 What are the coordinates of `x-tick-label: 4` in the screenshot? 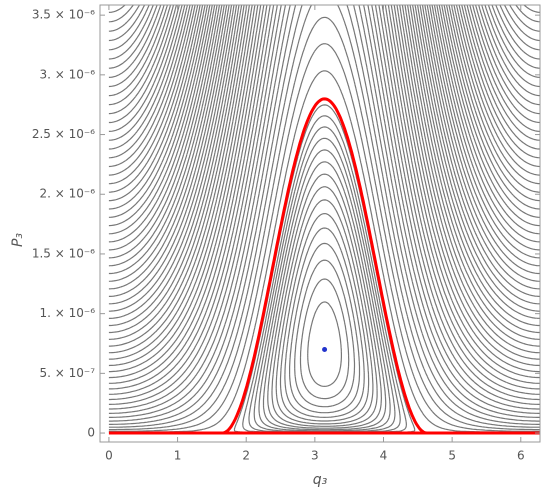 It's located at (384, 456).